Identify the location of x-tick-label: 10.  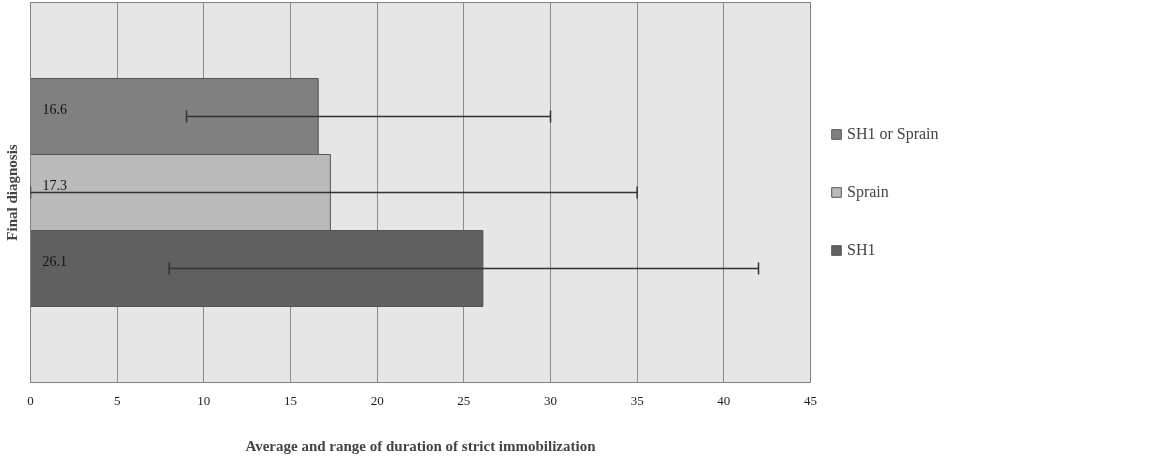
(204, 400).